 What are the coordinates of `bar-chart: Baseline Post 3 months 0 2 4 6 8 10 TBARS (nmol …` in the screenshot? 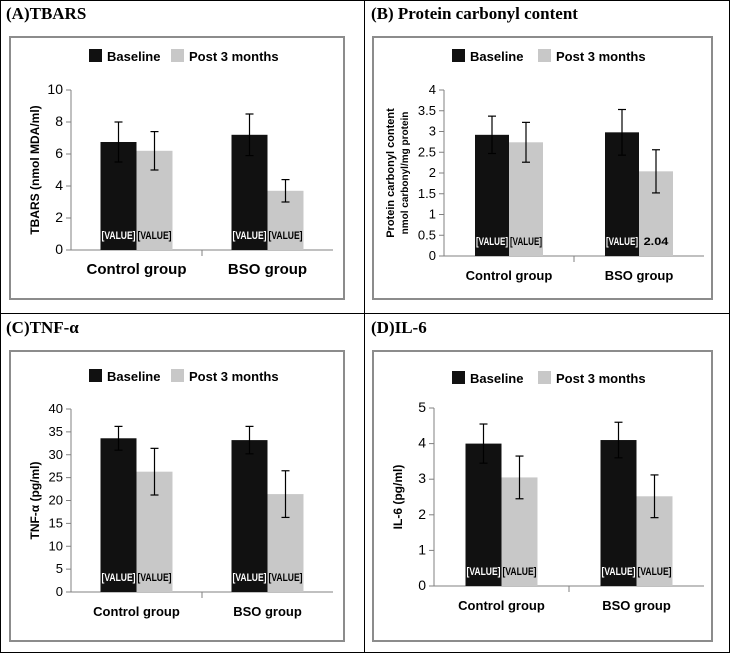 It's located at (180, 163).